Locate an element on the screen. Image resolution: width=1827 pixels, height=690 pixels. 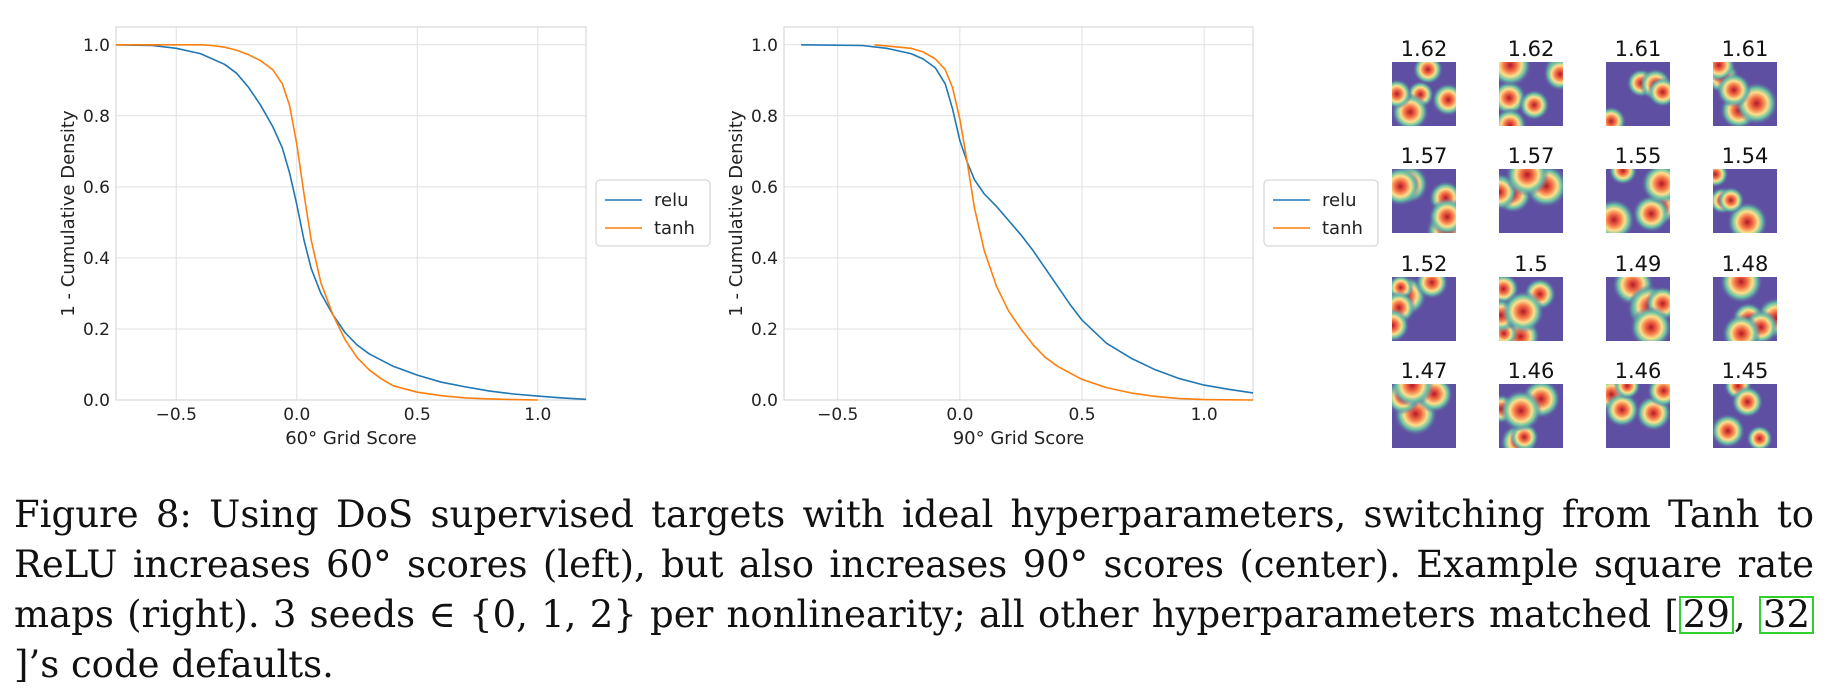
center-xtick-label: 0.0 is located at coordinates (959, 415).